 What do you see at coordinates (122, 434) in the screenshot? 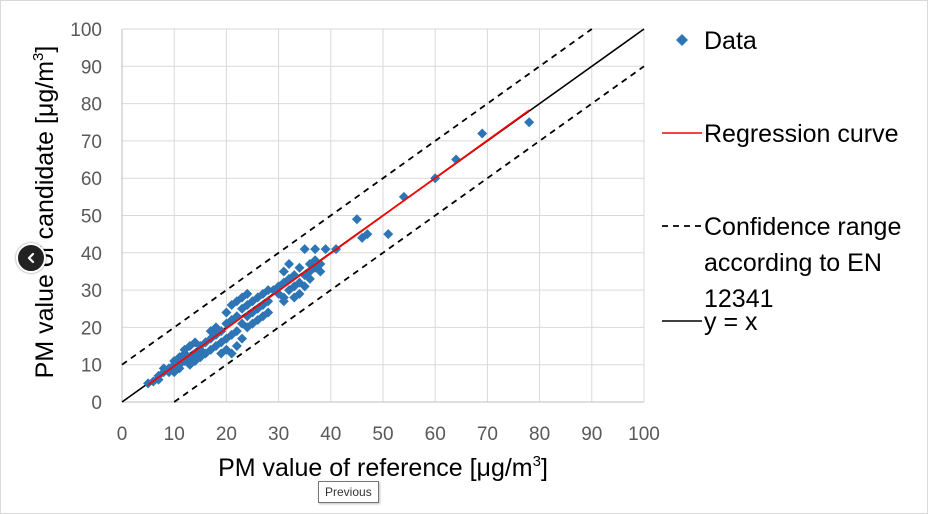
I see `x-tick-label: 0` at bounding box center [122, 434].